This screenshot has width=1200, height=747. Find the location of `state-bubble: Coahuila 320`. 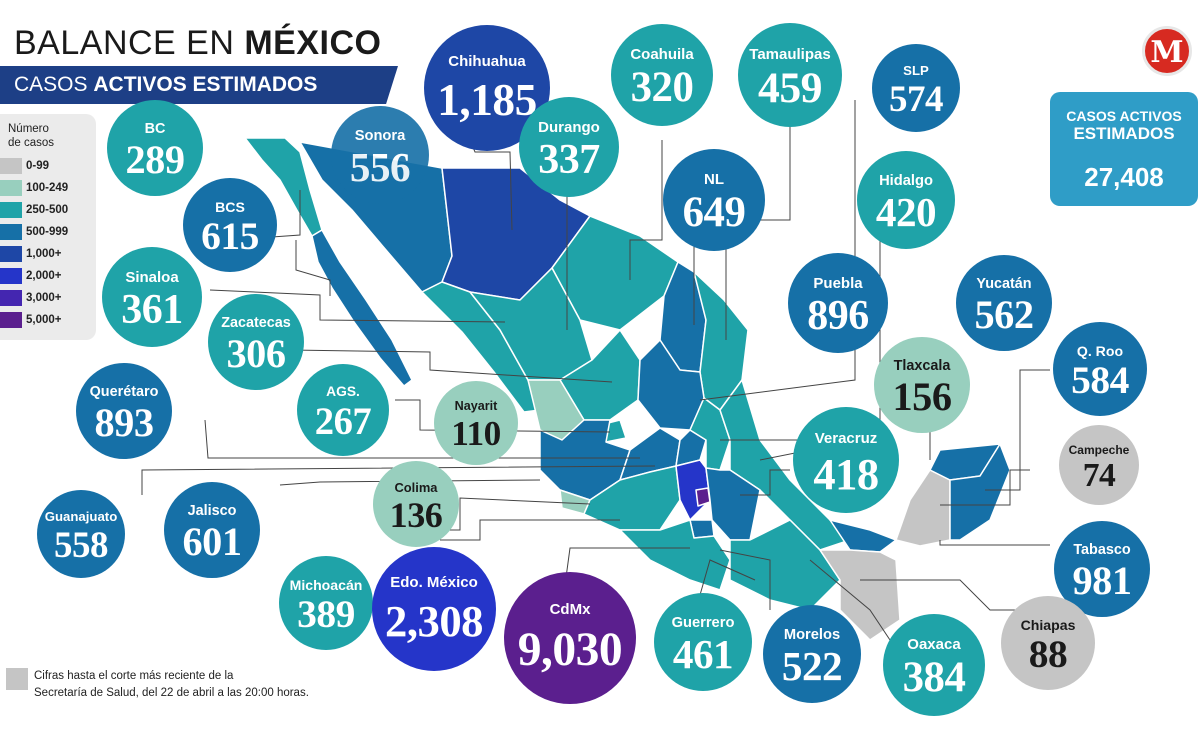

state-bubble: Coahuila 320 is located at coordinates (662, 75).